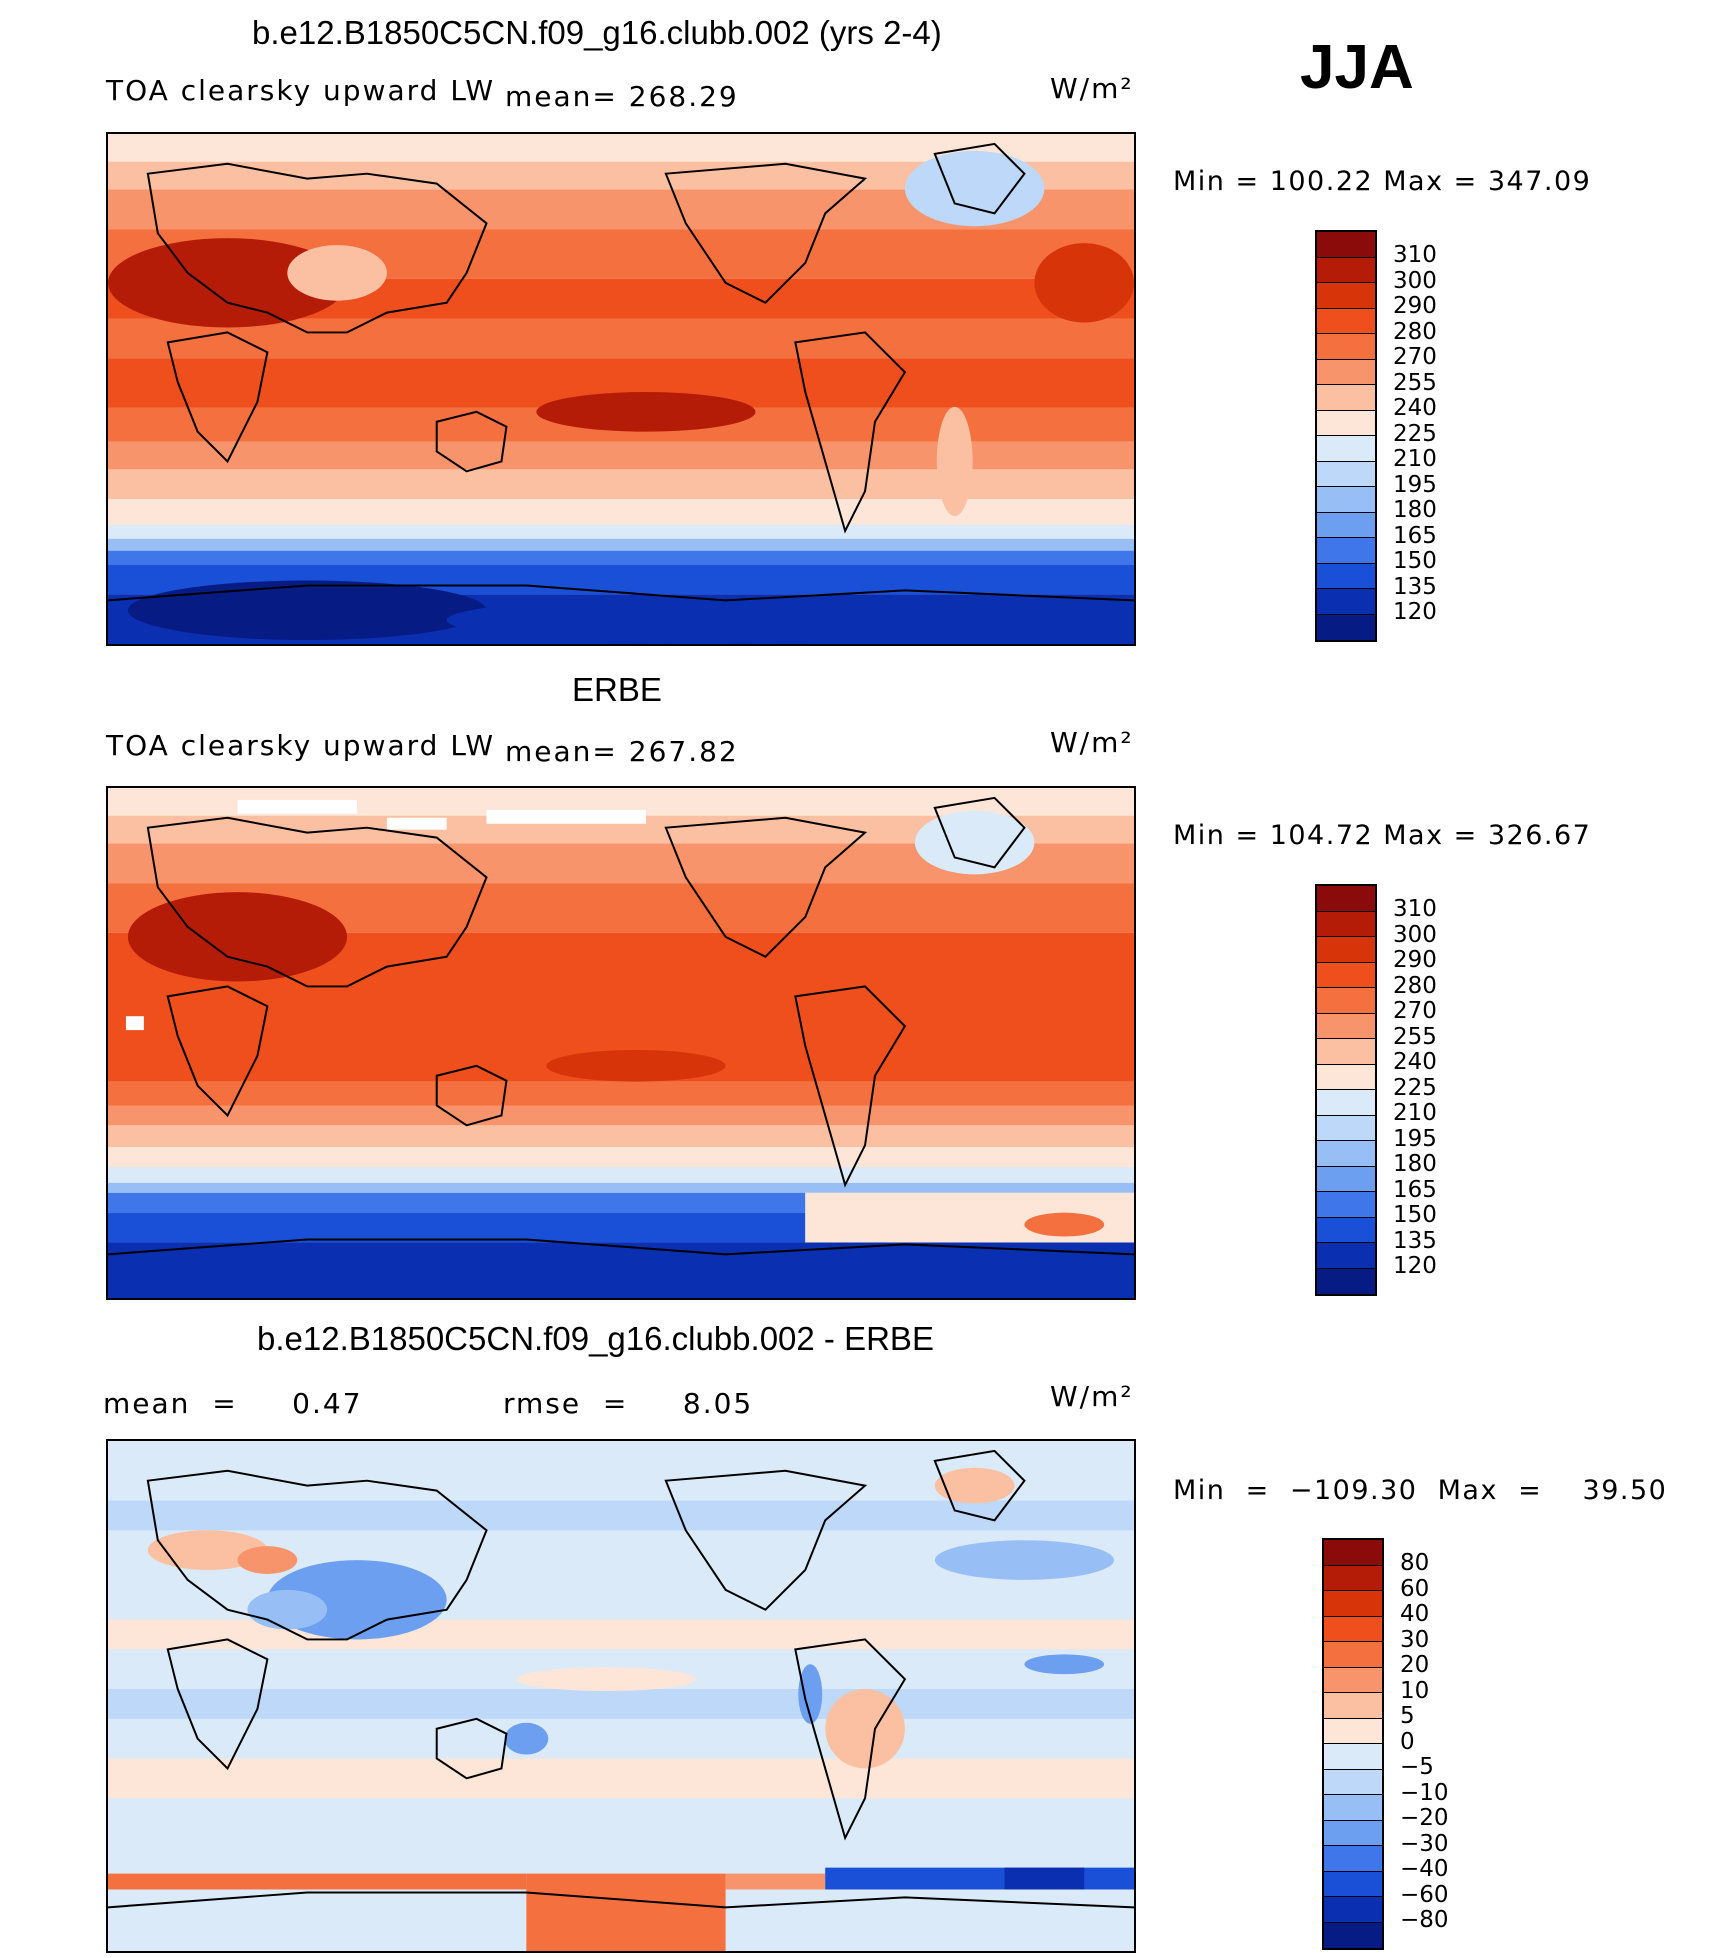 The width and height of the screenshot is (1710, 1958). Describe the element at coordinates (1424, 1818) in the screenshot. I see `panel3-colorbar-label: −20` at that location.